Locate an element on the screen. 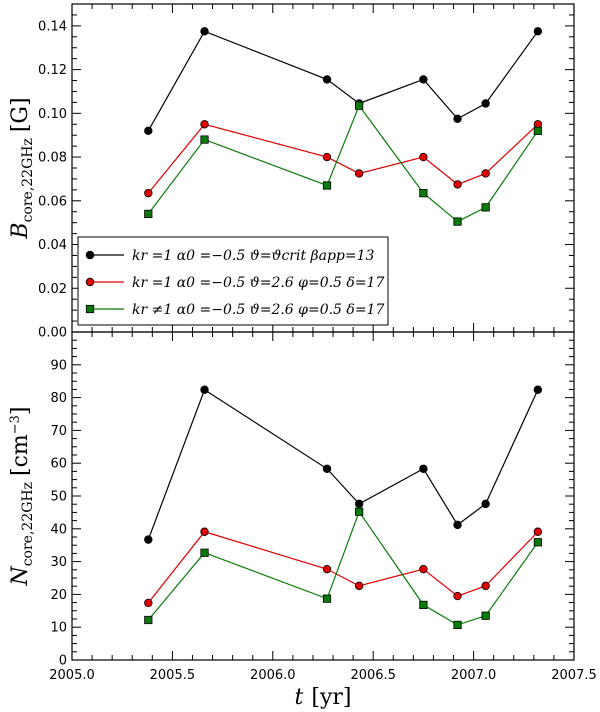  bottom-y-axis-label: Ncore,22GHz[cm−3] is located at coordinates (22, 496).